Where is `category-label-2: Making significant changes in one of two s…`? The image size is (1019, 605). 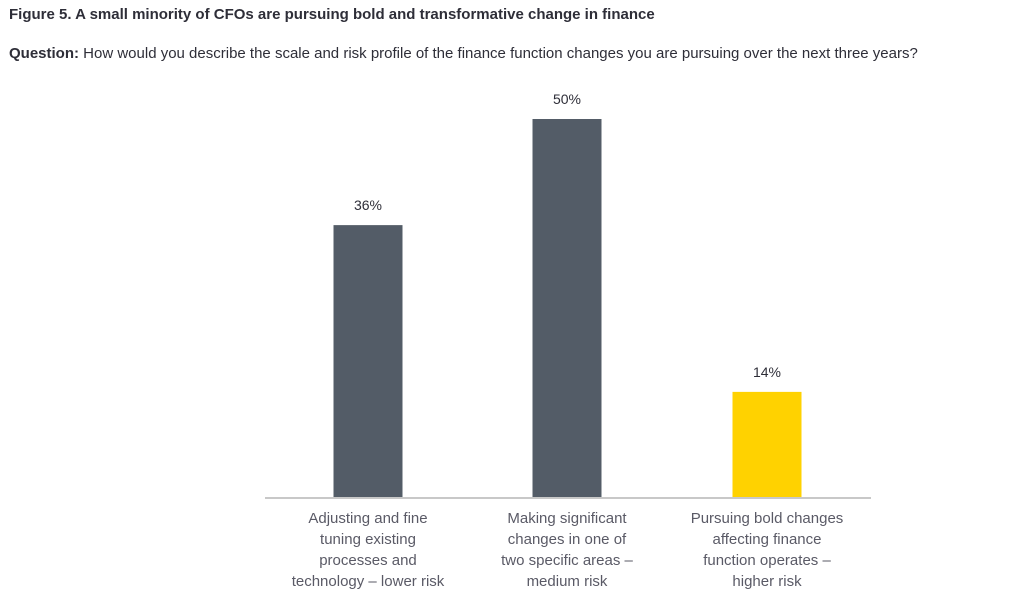 category-label-2: Making significant changes in one of two s… is located at coordinates (567, 550).